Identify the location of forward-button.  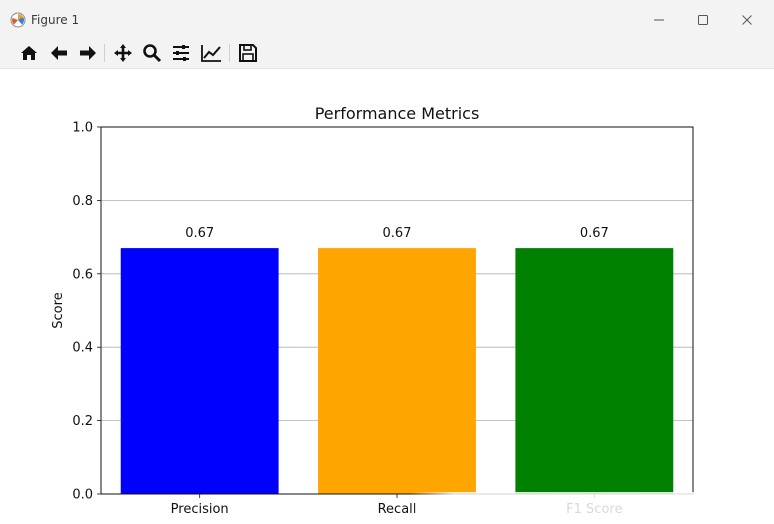
(88, 53).